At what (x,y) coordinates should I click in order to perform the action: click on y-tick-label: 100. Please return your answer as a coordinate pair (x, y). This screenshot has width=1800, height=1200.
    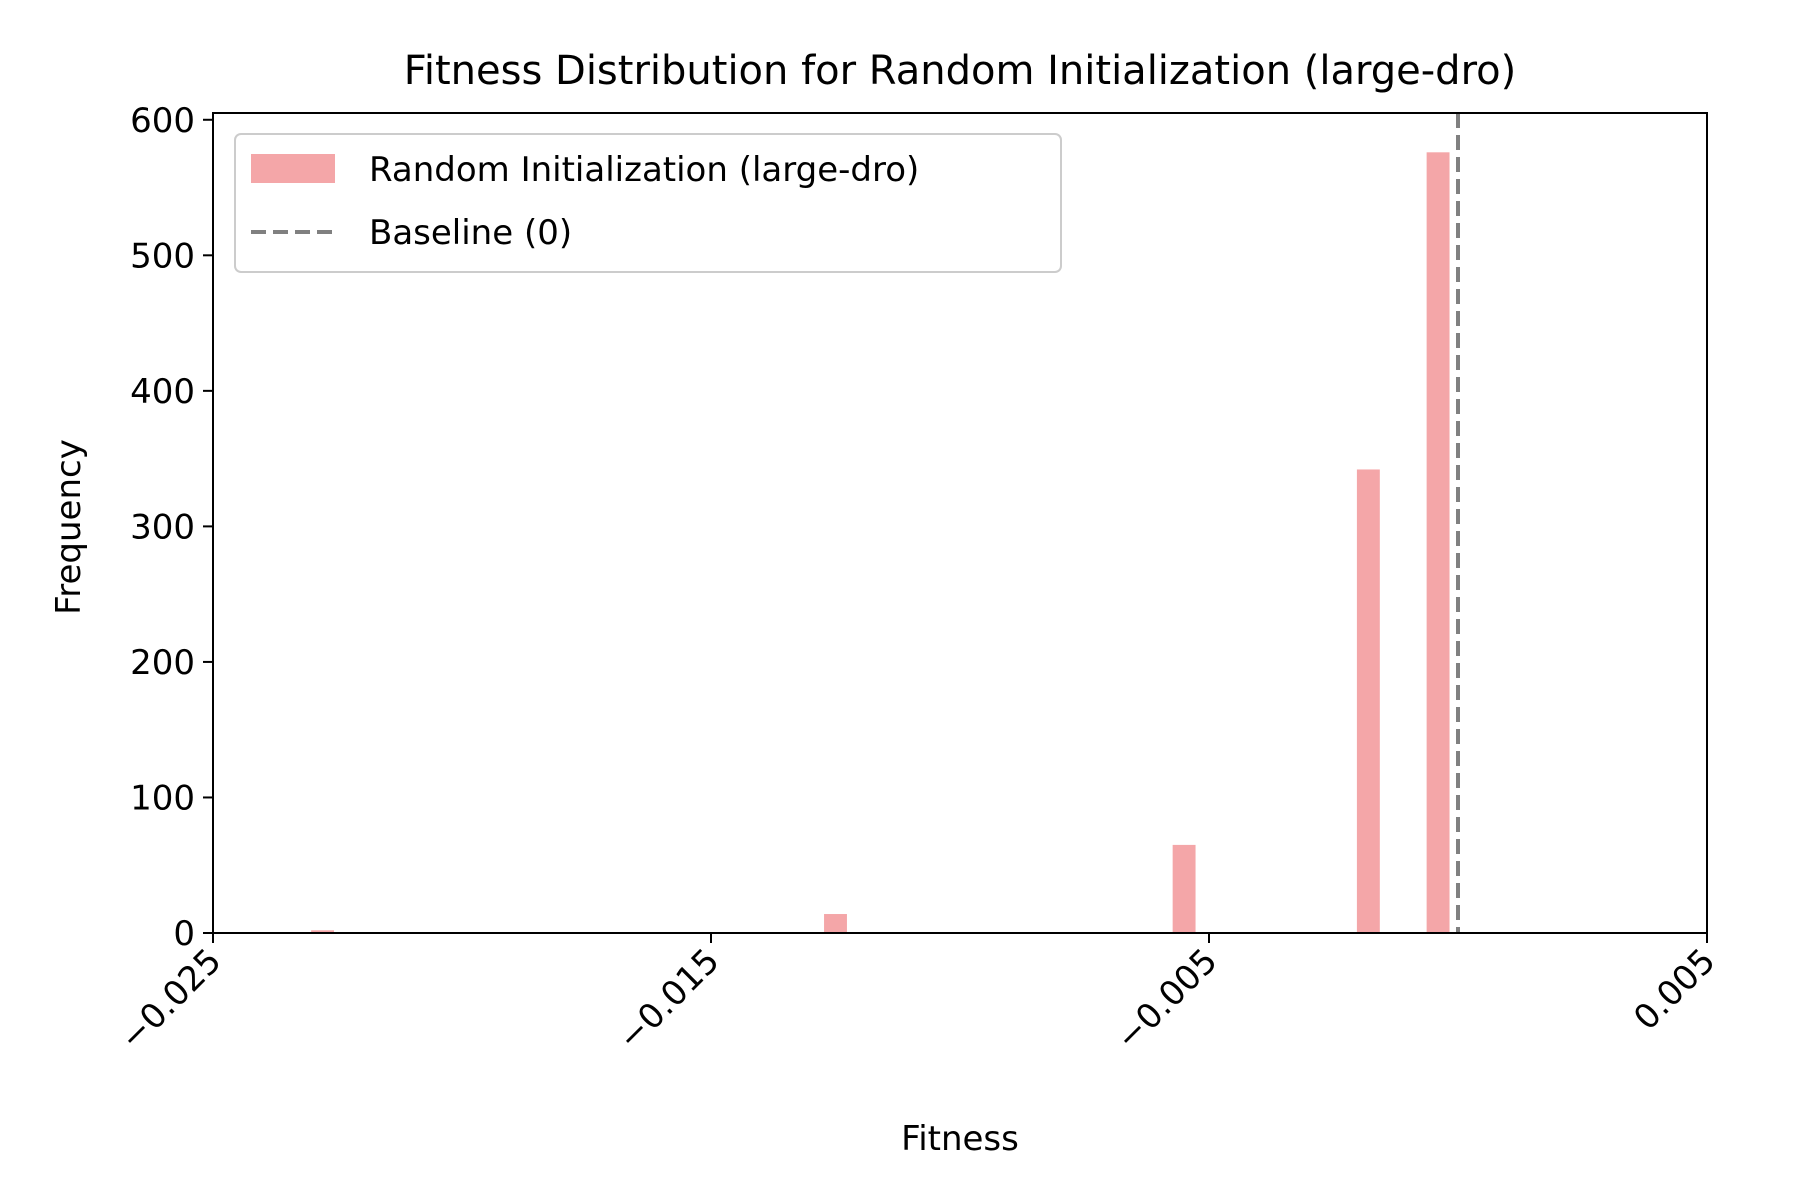
    Looking at the image, I should click on (162, 798).